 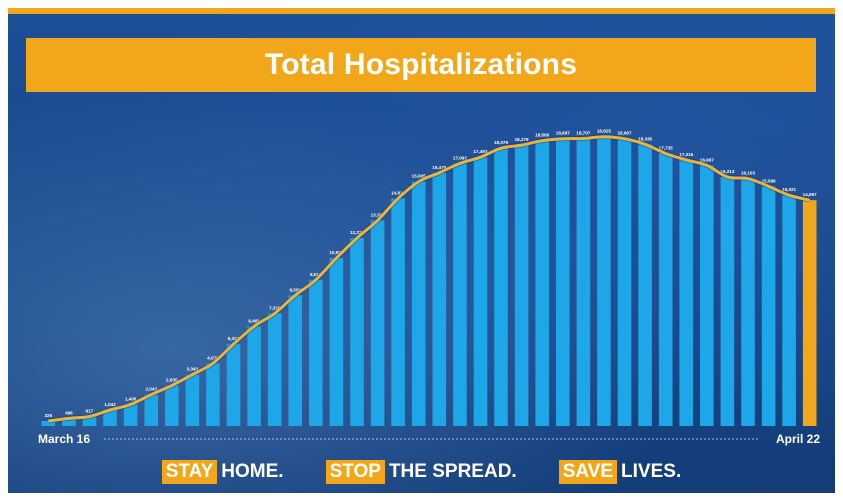 I want to click on slogan-text: HOME., so click(x=252, y=471).